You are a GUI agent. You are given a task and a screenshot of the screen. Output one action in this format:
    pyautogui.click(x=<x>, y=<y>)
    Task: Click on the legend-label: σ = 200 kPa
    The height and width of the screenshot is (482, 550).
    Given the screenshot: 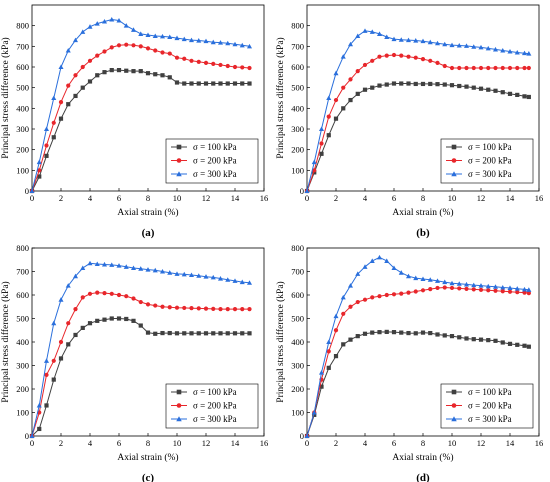 What is the action you would take?
    pyautogui.click(x=490, y=406)
    